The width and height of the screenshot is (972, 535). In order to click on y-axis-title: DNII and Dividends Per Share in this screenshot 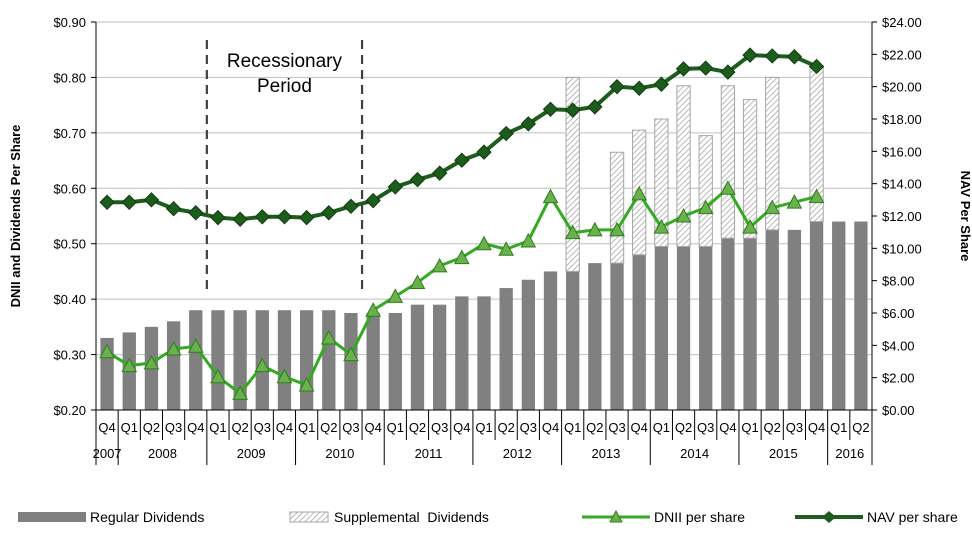, I will do `click(15, 216)`.